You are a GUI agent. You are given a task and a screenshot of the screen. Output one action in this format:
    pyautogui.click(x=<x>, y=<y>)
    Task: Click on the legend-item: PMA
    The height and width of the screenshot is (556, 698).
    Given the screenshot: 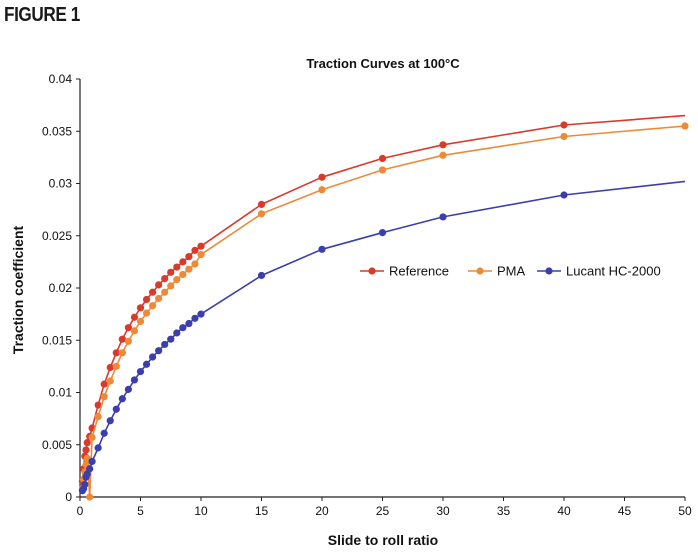 What is the action you would take?
    pyautogui.click(x=497, y=271)
    